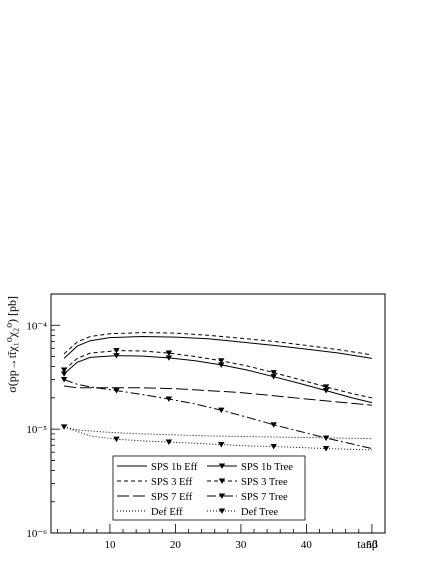 This screenshot has width=436, height=564. I want to click on x-axis-label: tanβ, so click(367, 544).